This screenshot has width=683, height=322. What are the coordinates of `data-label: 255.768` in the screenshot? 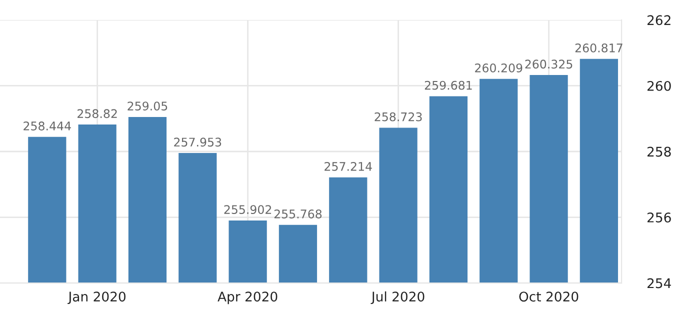 It's located at (298, 214).